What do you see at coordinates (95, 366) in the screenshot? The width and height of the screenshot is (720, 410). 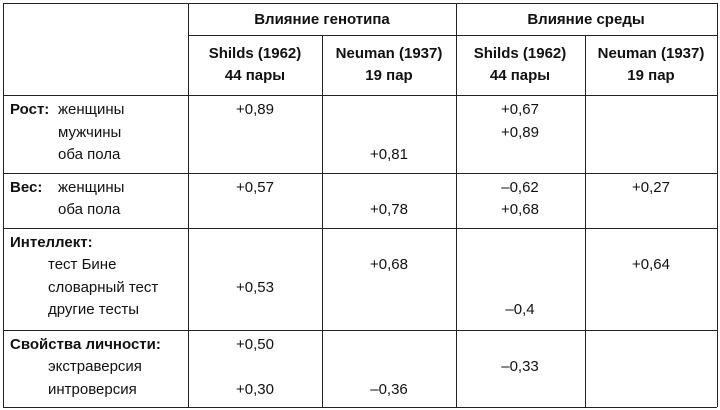 I see `row-label: экстраверсия` at bounding box center [95, 366].